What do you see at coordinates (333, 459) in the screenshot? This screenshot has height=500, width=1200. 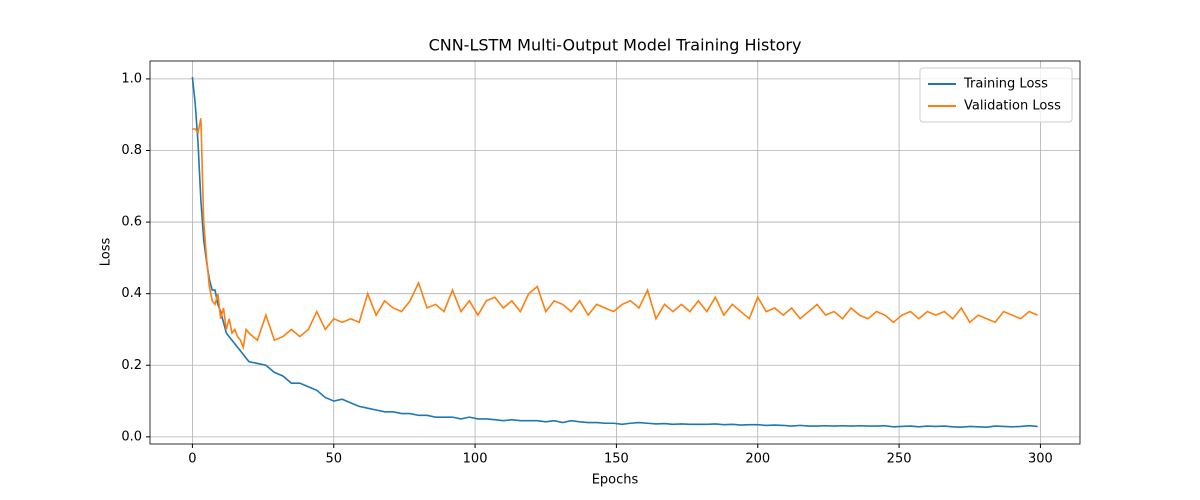 I see `x-tick-label: 50` at bounding box center [333, 459].